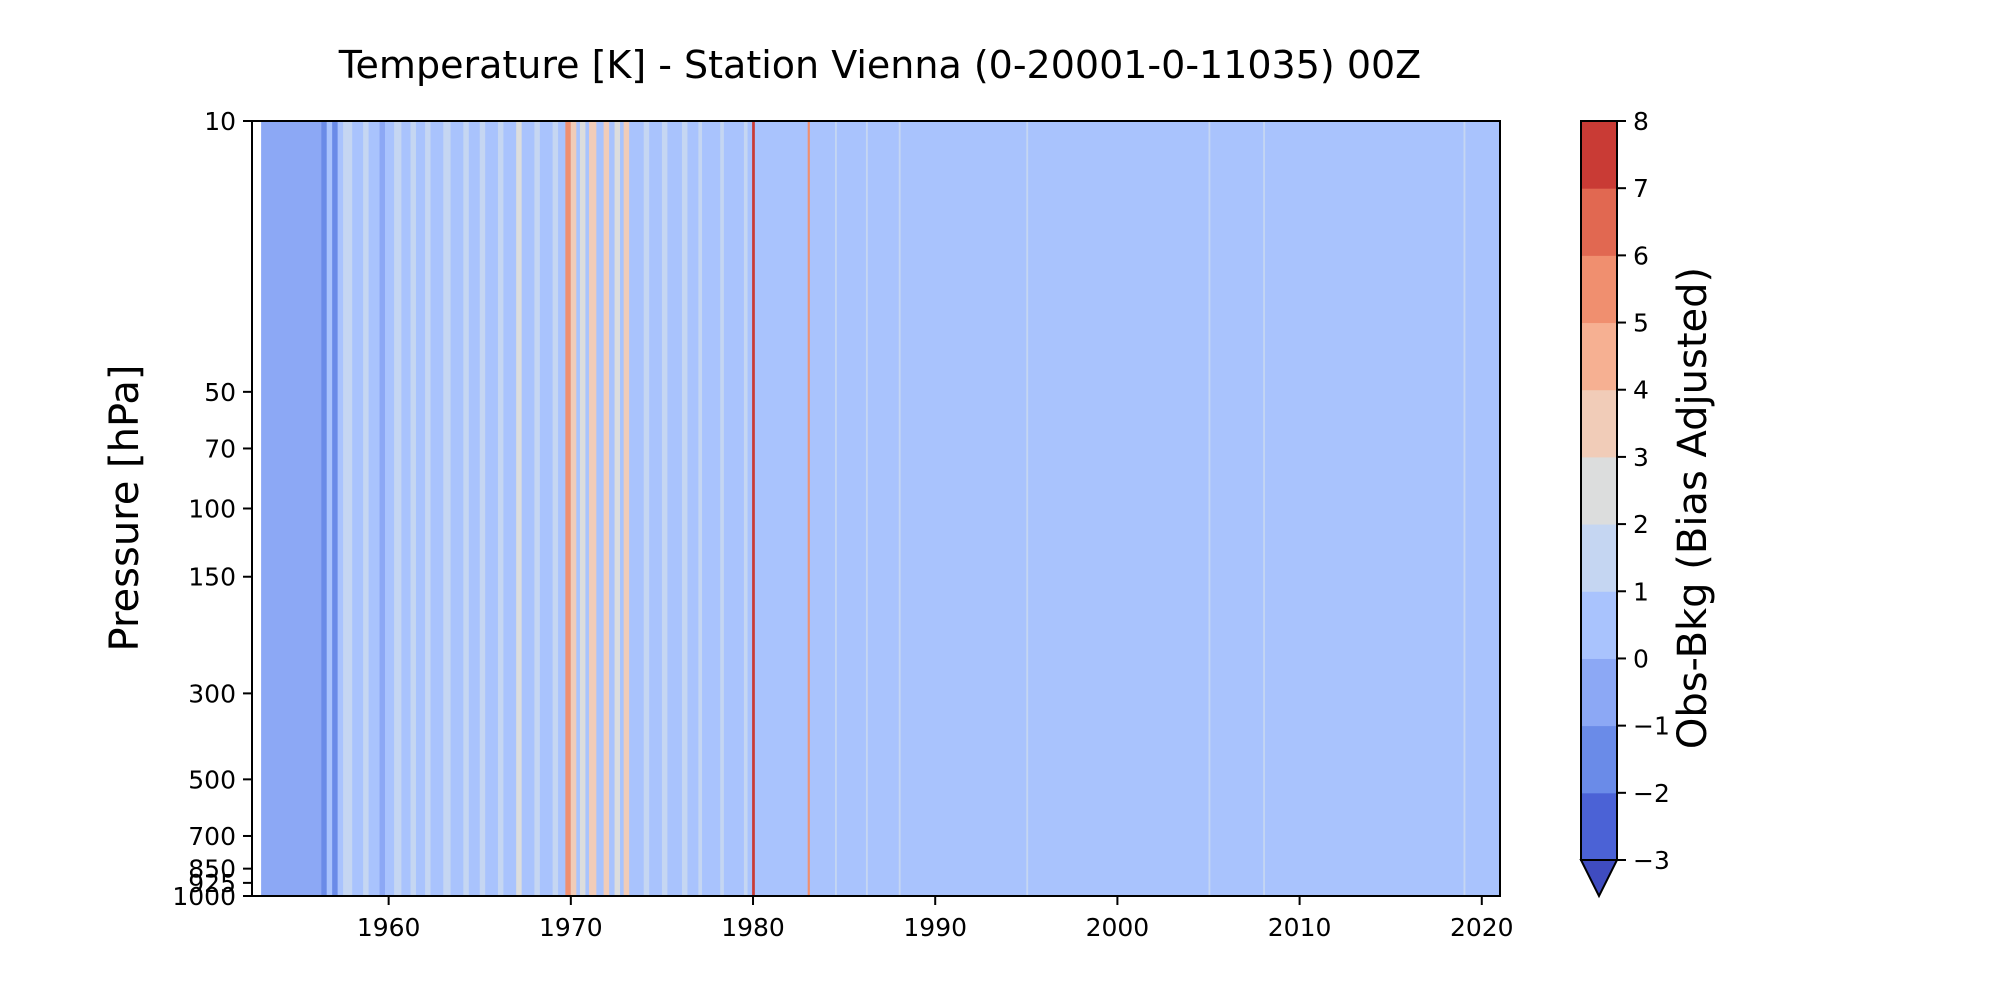 This screenshot has width=2000, height=1000. What do you see at coordinates (1641, 658) in the screenshot?
I see `colorbar-tick-label: 0` at bounding box center [1641, 658].